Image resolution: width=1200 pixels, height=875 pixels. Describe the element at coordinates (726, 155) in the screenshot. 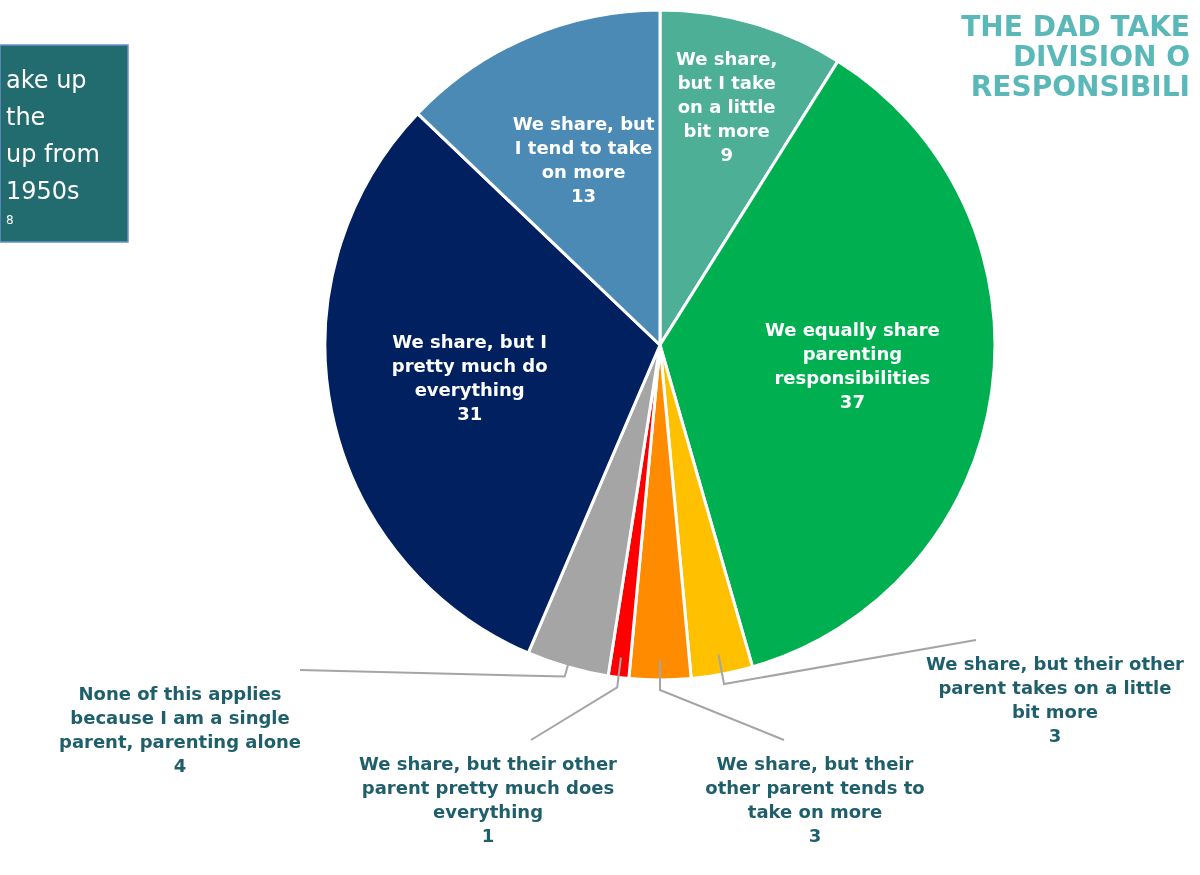

I see `data-label: 9` at that location.